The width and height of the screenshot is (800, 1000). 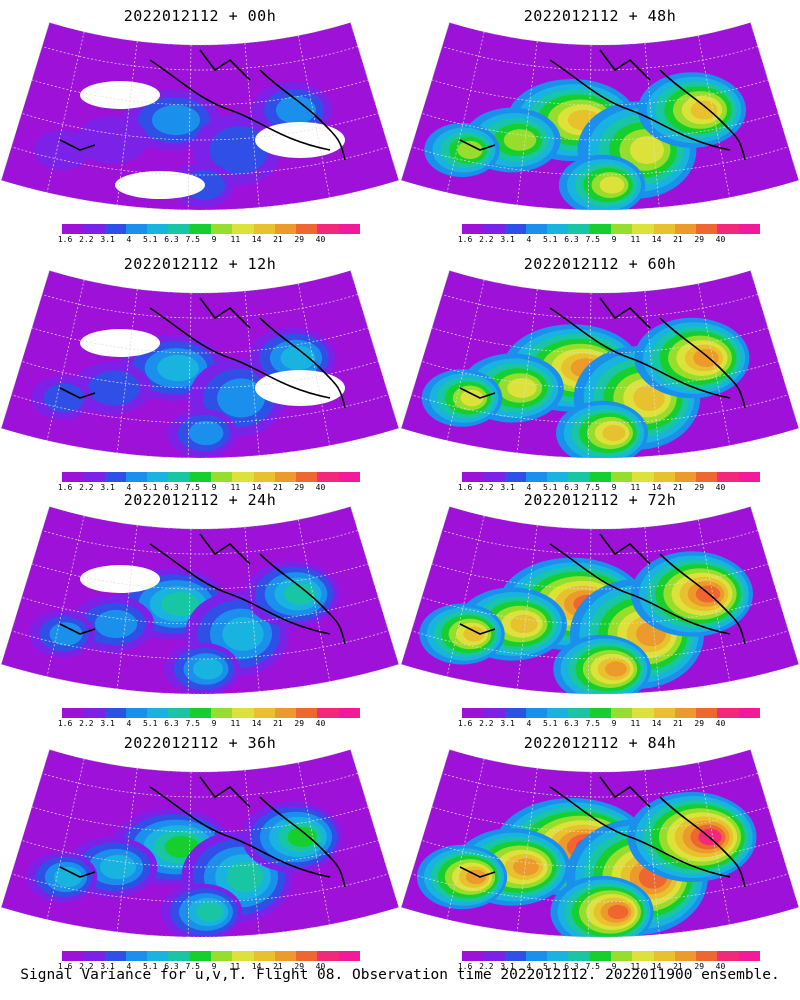 What do you see at coordinates (720, 966) in the screenshot?
I see `colorbar-label: 40` at bounding box center [720, 966].